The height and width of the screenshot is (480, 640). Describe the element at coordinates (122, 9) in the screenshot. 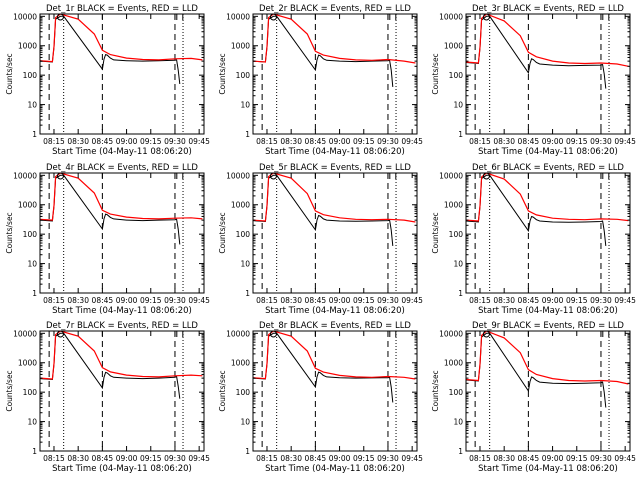

I see `panel-title: Det_1r BLACK = Events, RED = LLD` at that location.